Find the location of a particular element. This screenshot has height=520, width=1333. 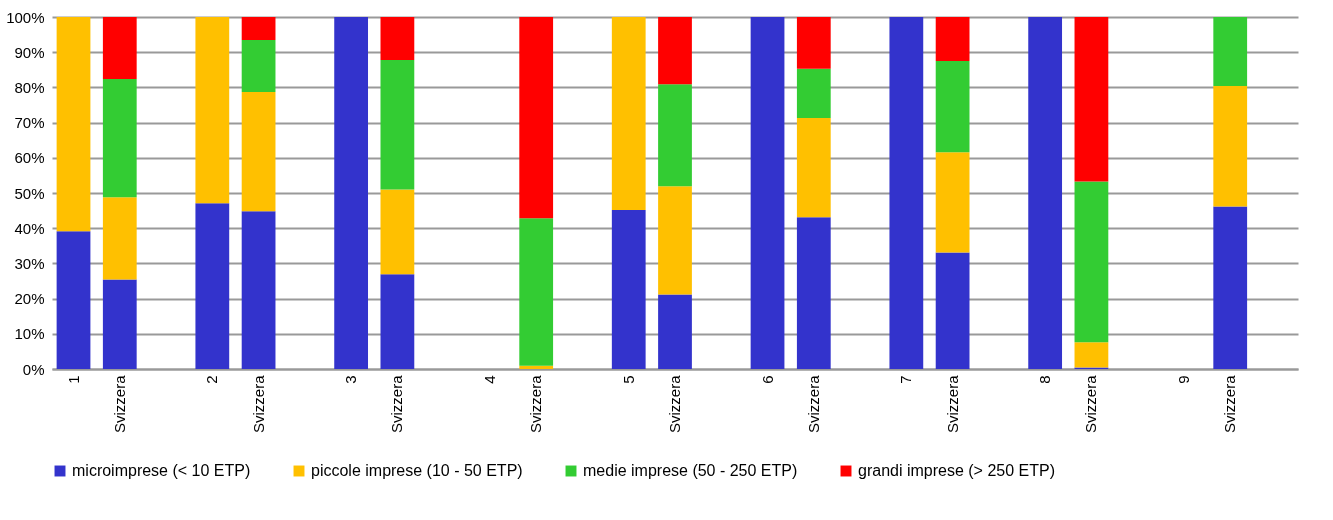

legend-label: piccole imprese (10 - 50 ETP) is located at coordinates (417, 470).